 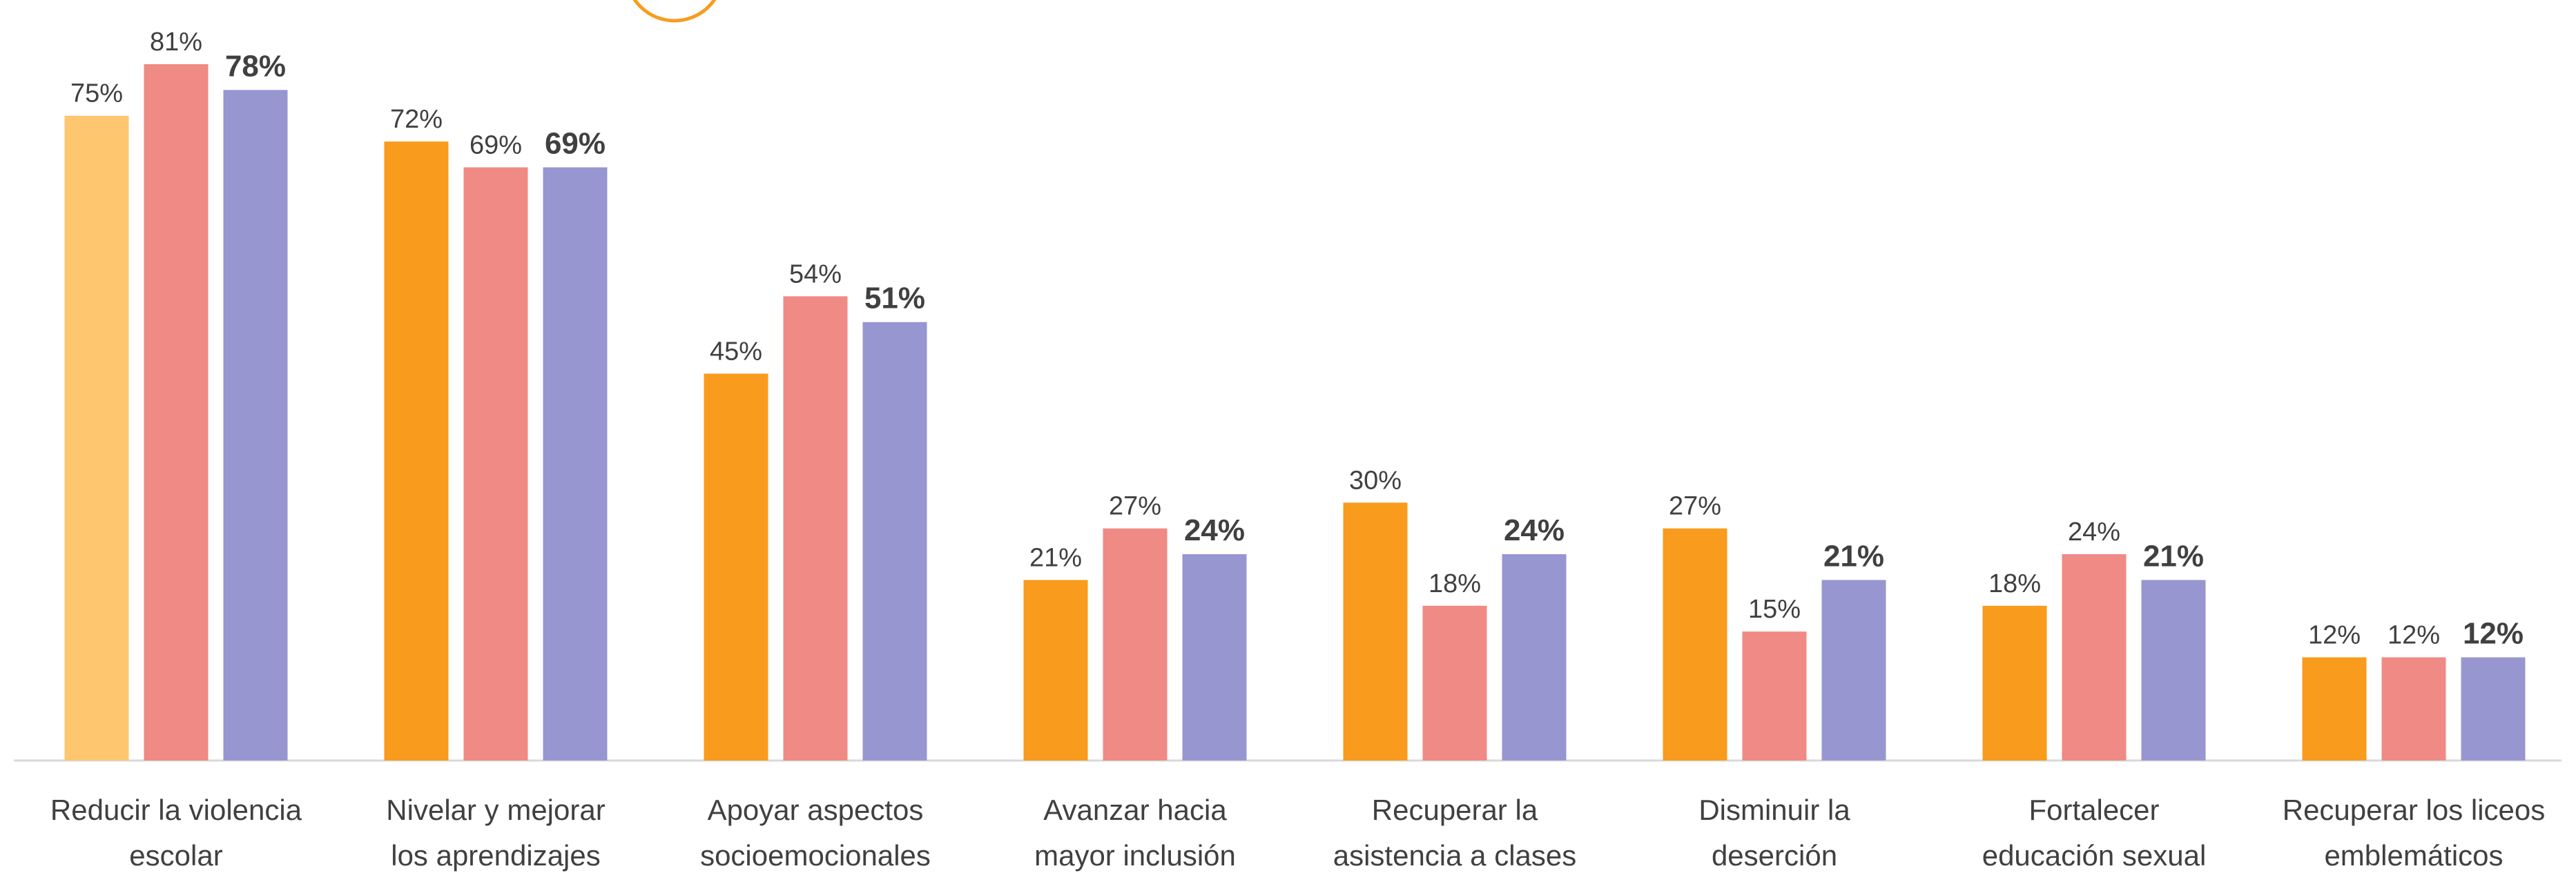 I want to click on data-label: 30%, so click(x=1375, y=480).